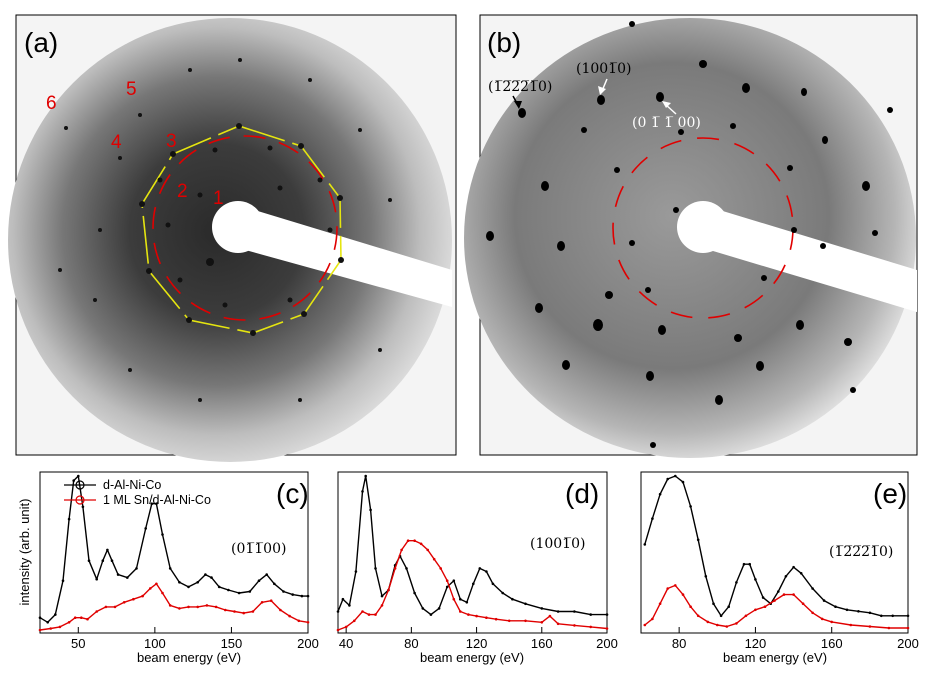 The height and width of the screenshot is (685, 926). Describe the element at coordinates (776, 606) in the screenshot. I see `series-line` at that location.